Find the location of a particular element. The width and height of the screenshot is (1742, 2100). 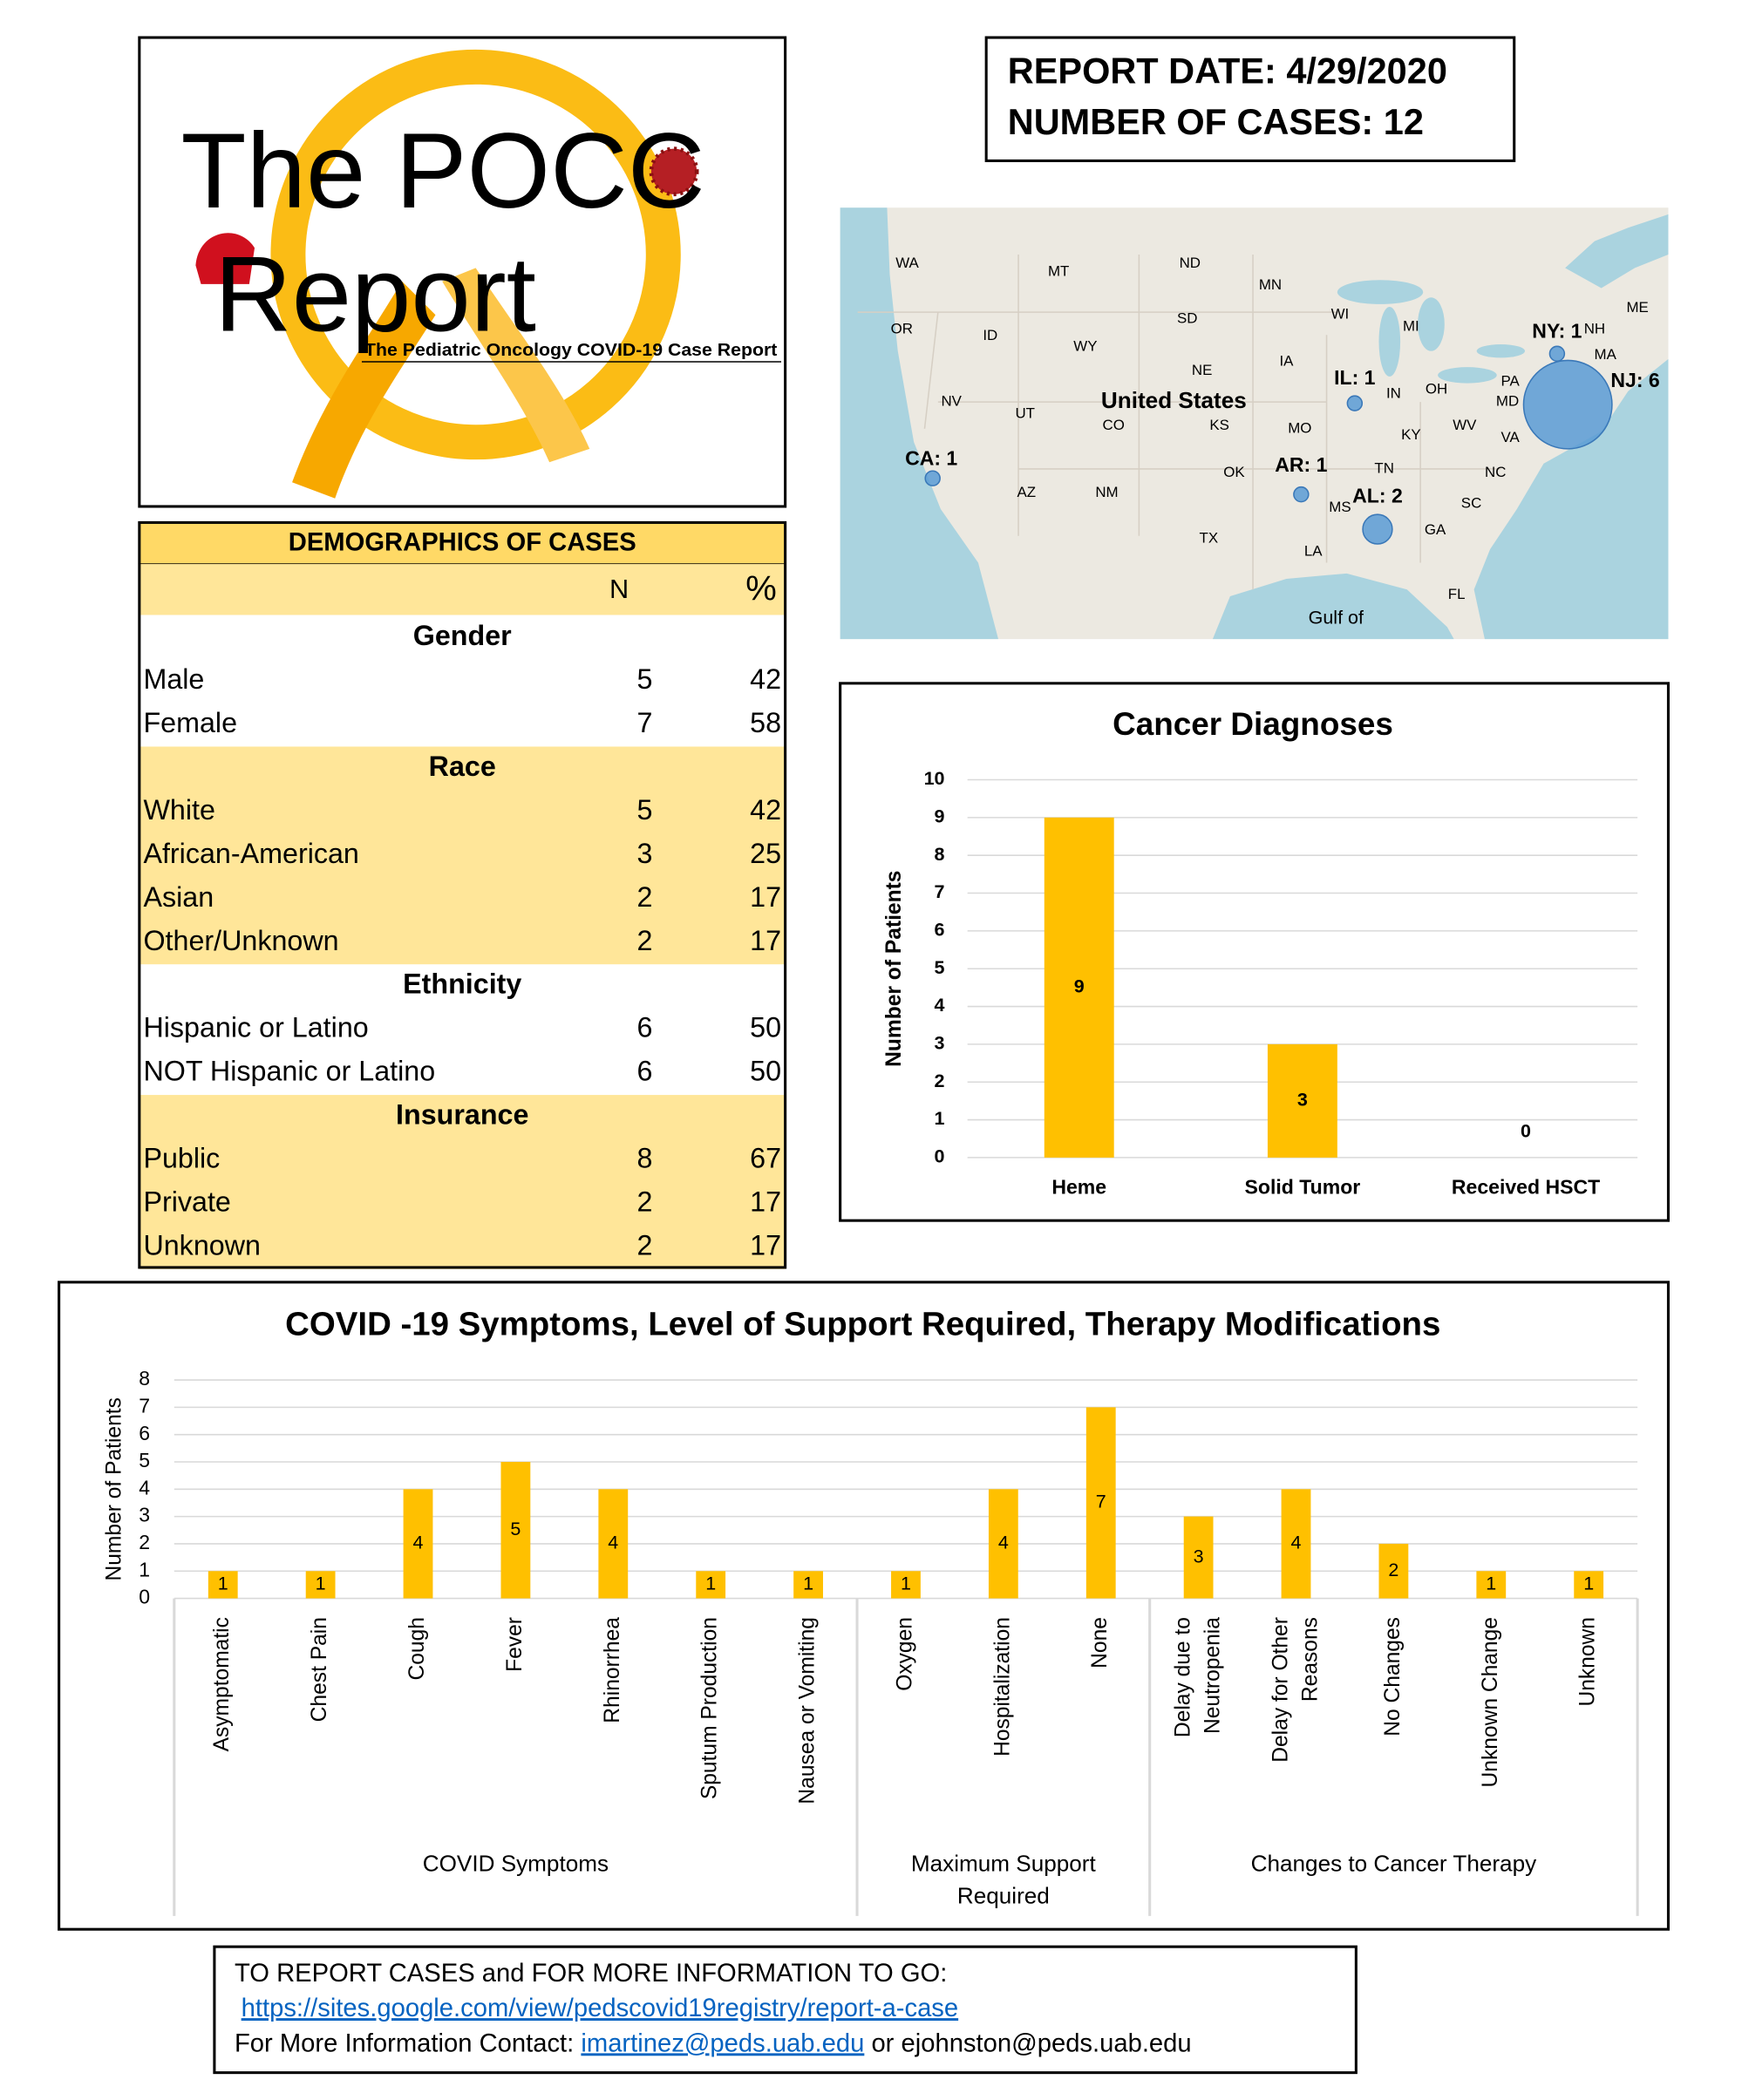

y-tick-label: 4 is located at coordinates (940, 1006).